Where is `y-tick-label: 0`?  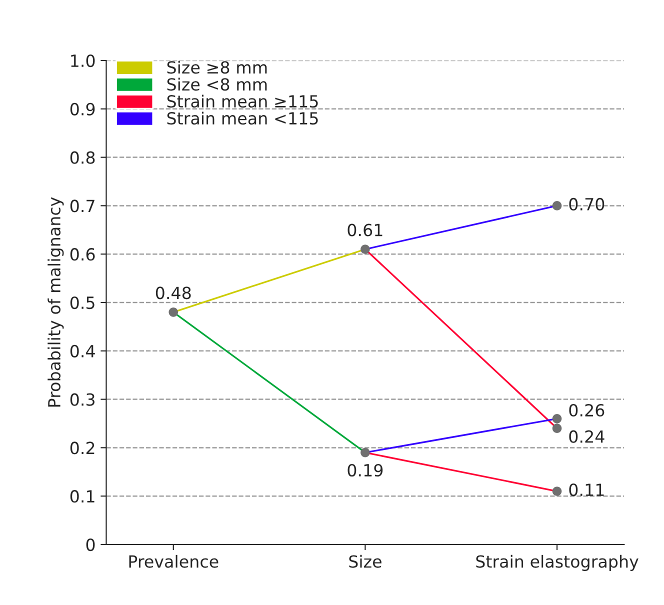
y-tick-label: 0 is located at coordinates (90, 545).